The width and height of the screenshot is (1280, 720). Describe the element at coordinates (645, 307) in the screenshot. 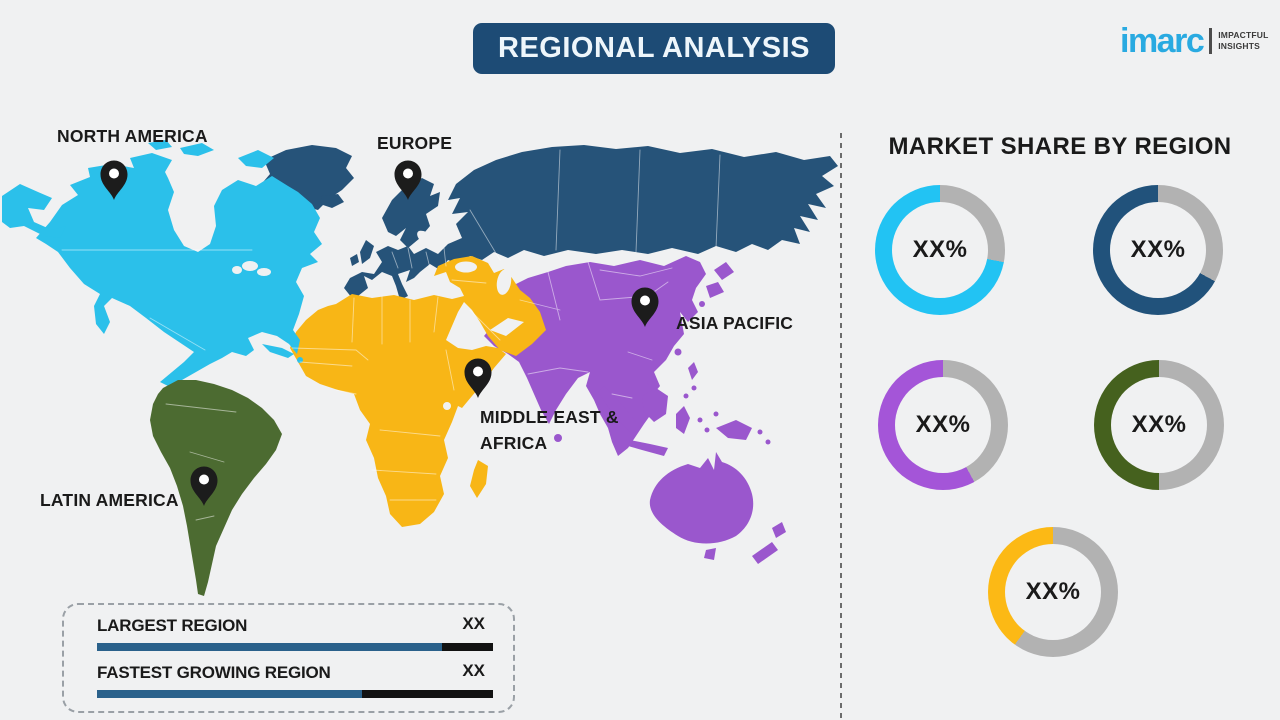

I see `asia-pacific-pin-icon` at that location.